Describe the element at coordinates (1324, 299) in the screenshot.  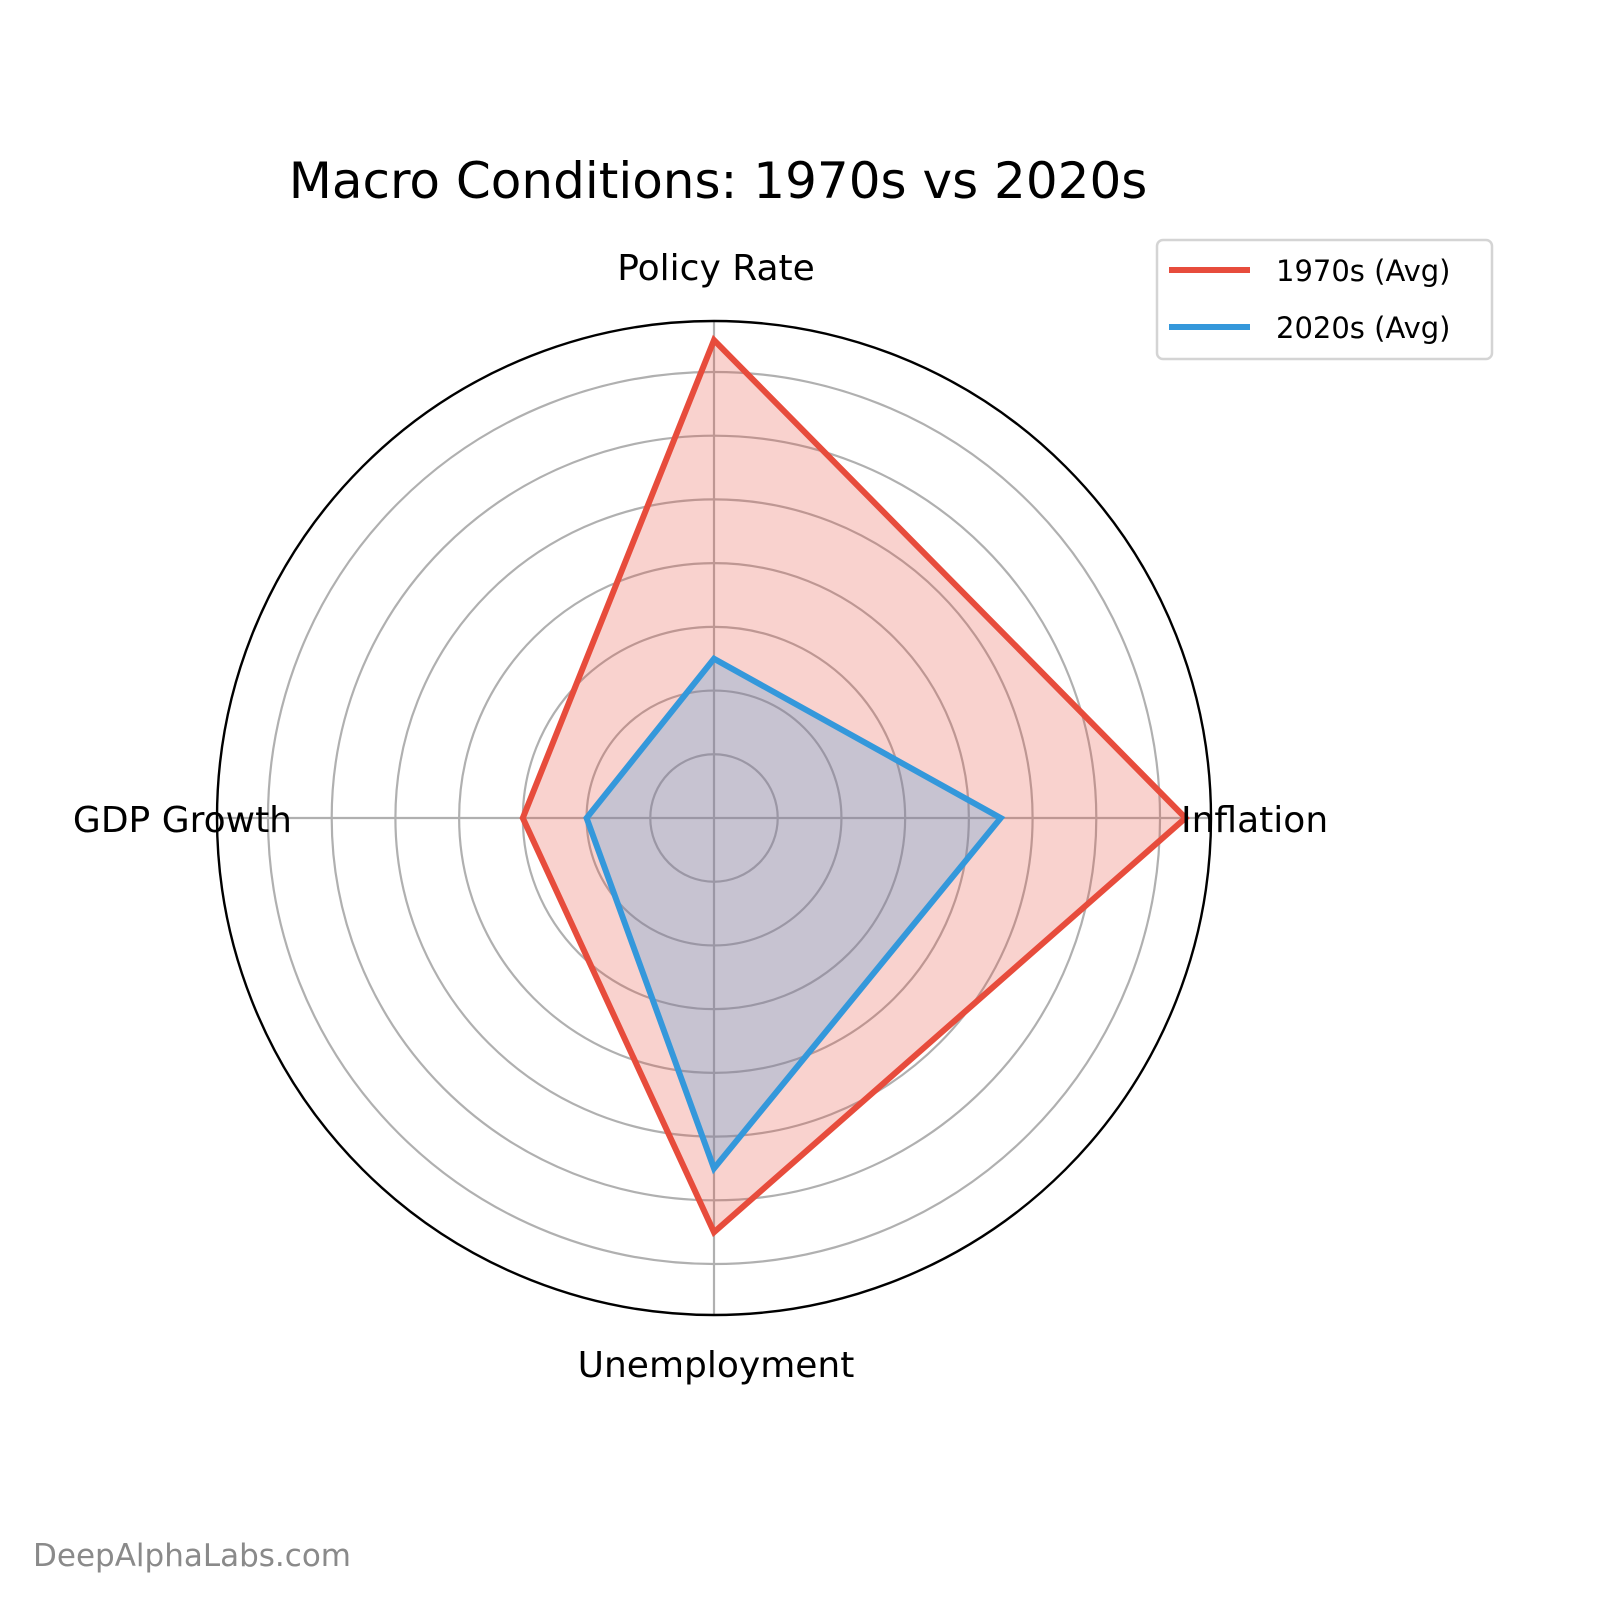
I see `legend: 1970s (Avg) 2020s (Avg)` at that location.